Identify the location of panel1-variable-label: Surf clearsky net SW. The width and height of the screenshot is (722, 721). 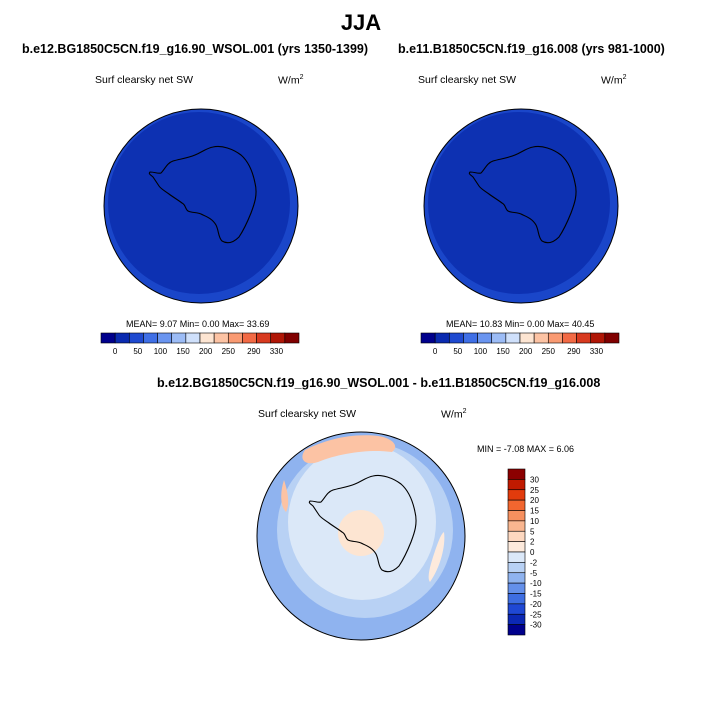
(144, 80).